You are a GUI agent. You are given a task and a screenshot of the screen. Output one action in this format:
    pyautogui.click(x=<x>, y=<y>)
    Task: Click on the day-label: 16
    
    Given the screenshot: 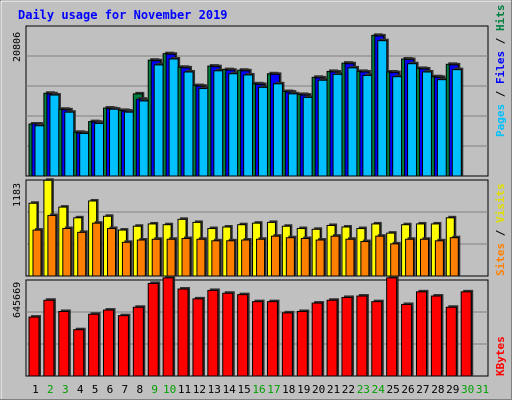 What is the action you would take?
    pyautogui.click(x=258, y=389)
    